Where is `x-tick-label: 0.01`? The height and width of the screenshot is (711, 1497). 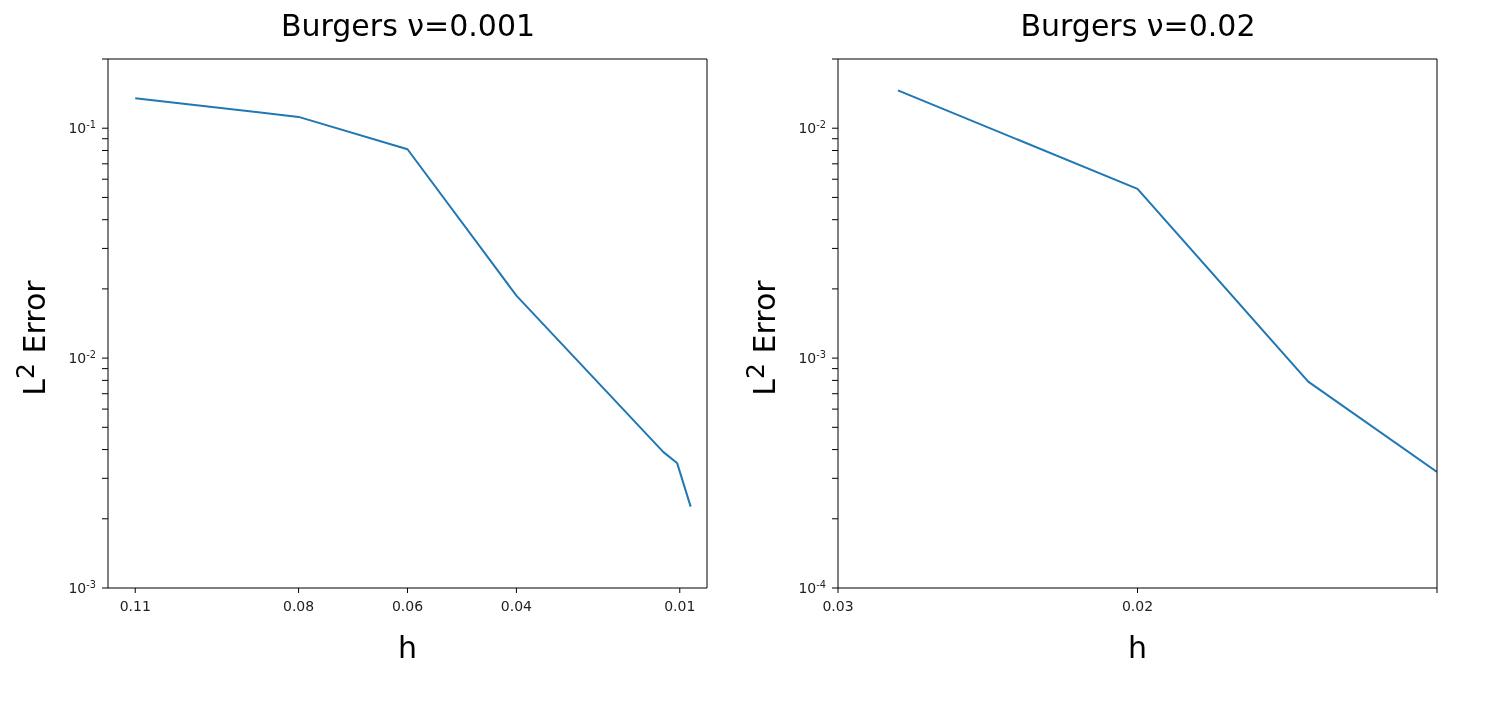 x-tick-label: 0.01 is located at coordinates (680, 606).